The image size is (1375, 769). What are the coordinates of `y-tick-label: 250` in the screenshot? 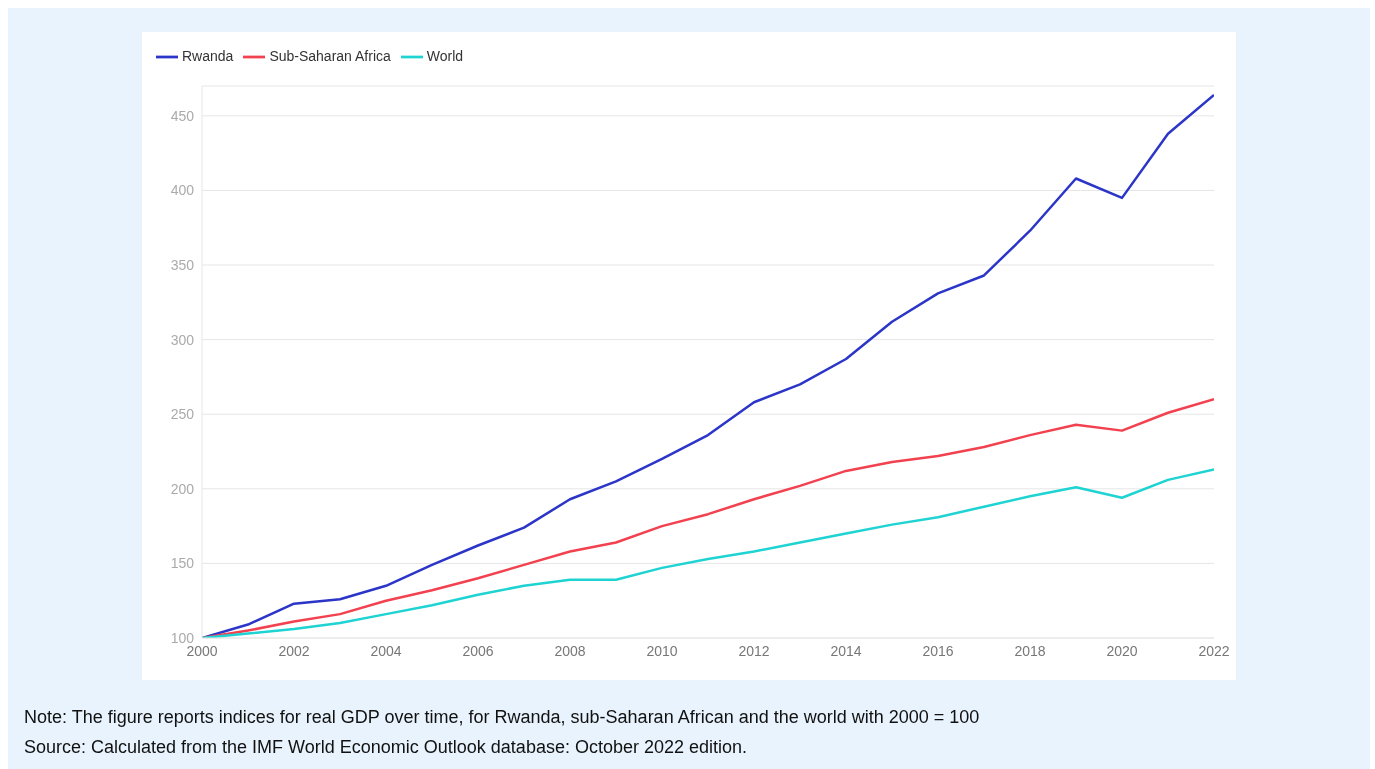 It's located at (182, 414).